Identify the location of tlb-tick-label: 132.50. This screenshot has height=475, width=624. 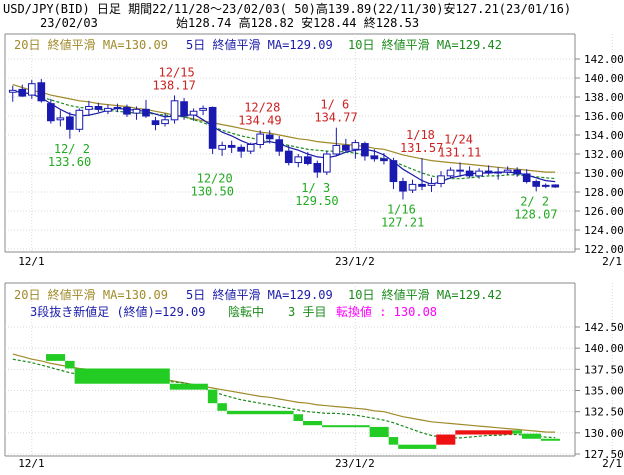
(604, 412).